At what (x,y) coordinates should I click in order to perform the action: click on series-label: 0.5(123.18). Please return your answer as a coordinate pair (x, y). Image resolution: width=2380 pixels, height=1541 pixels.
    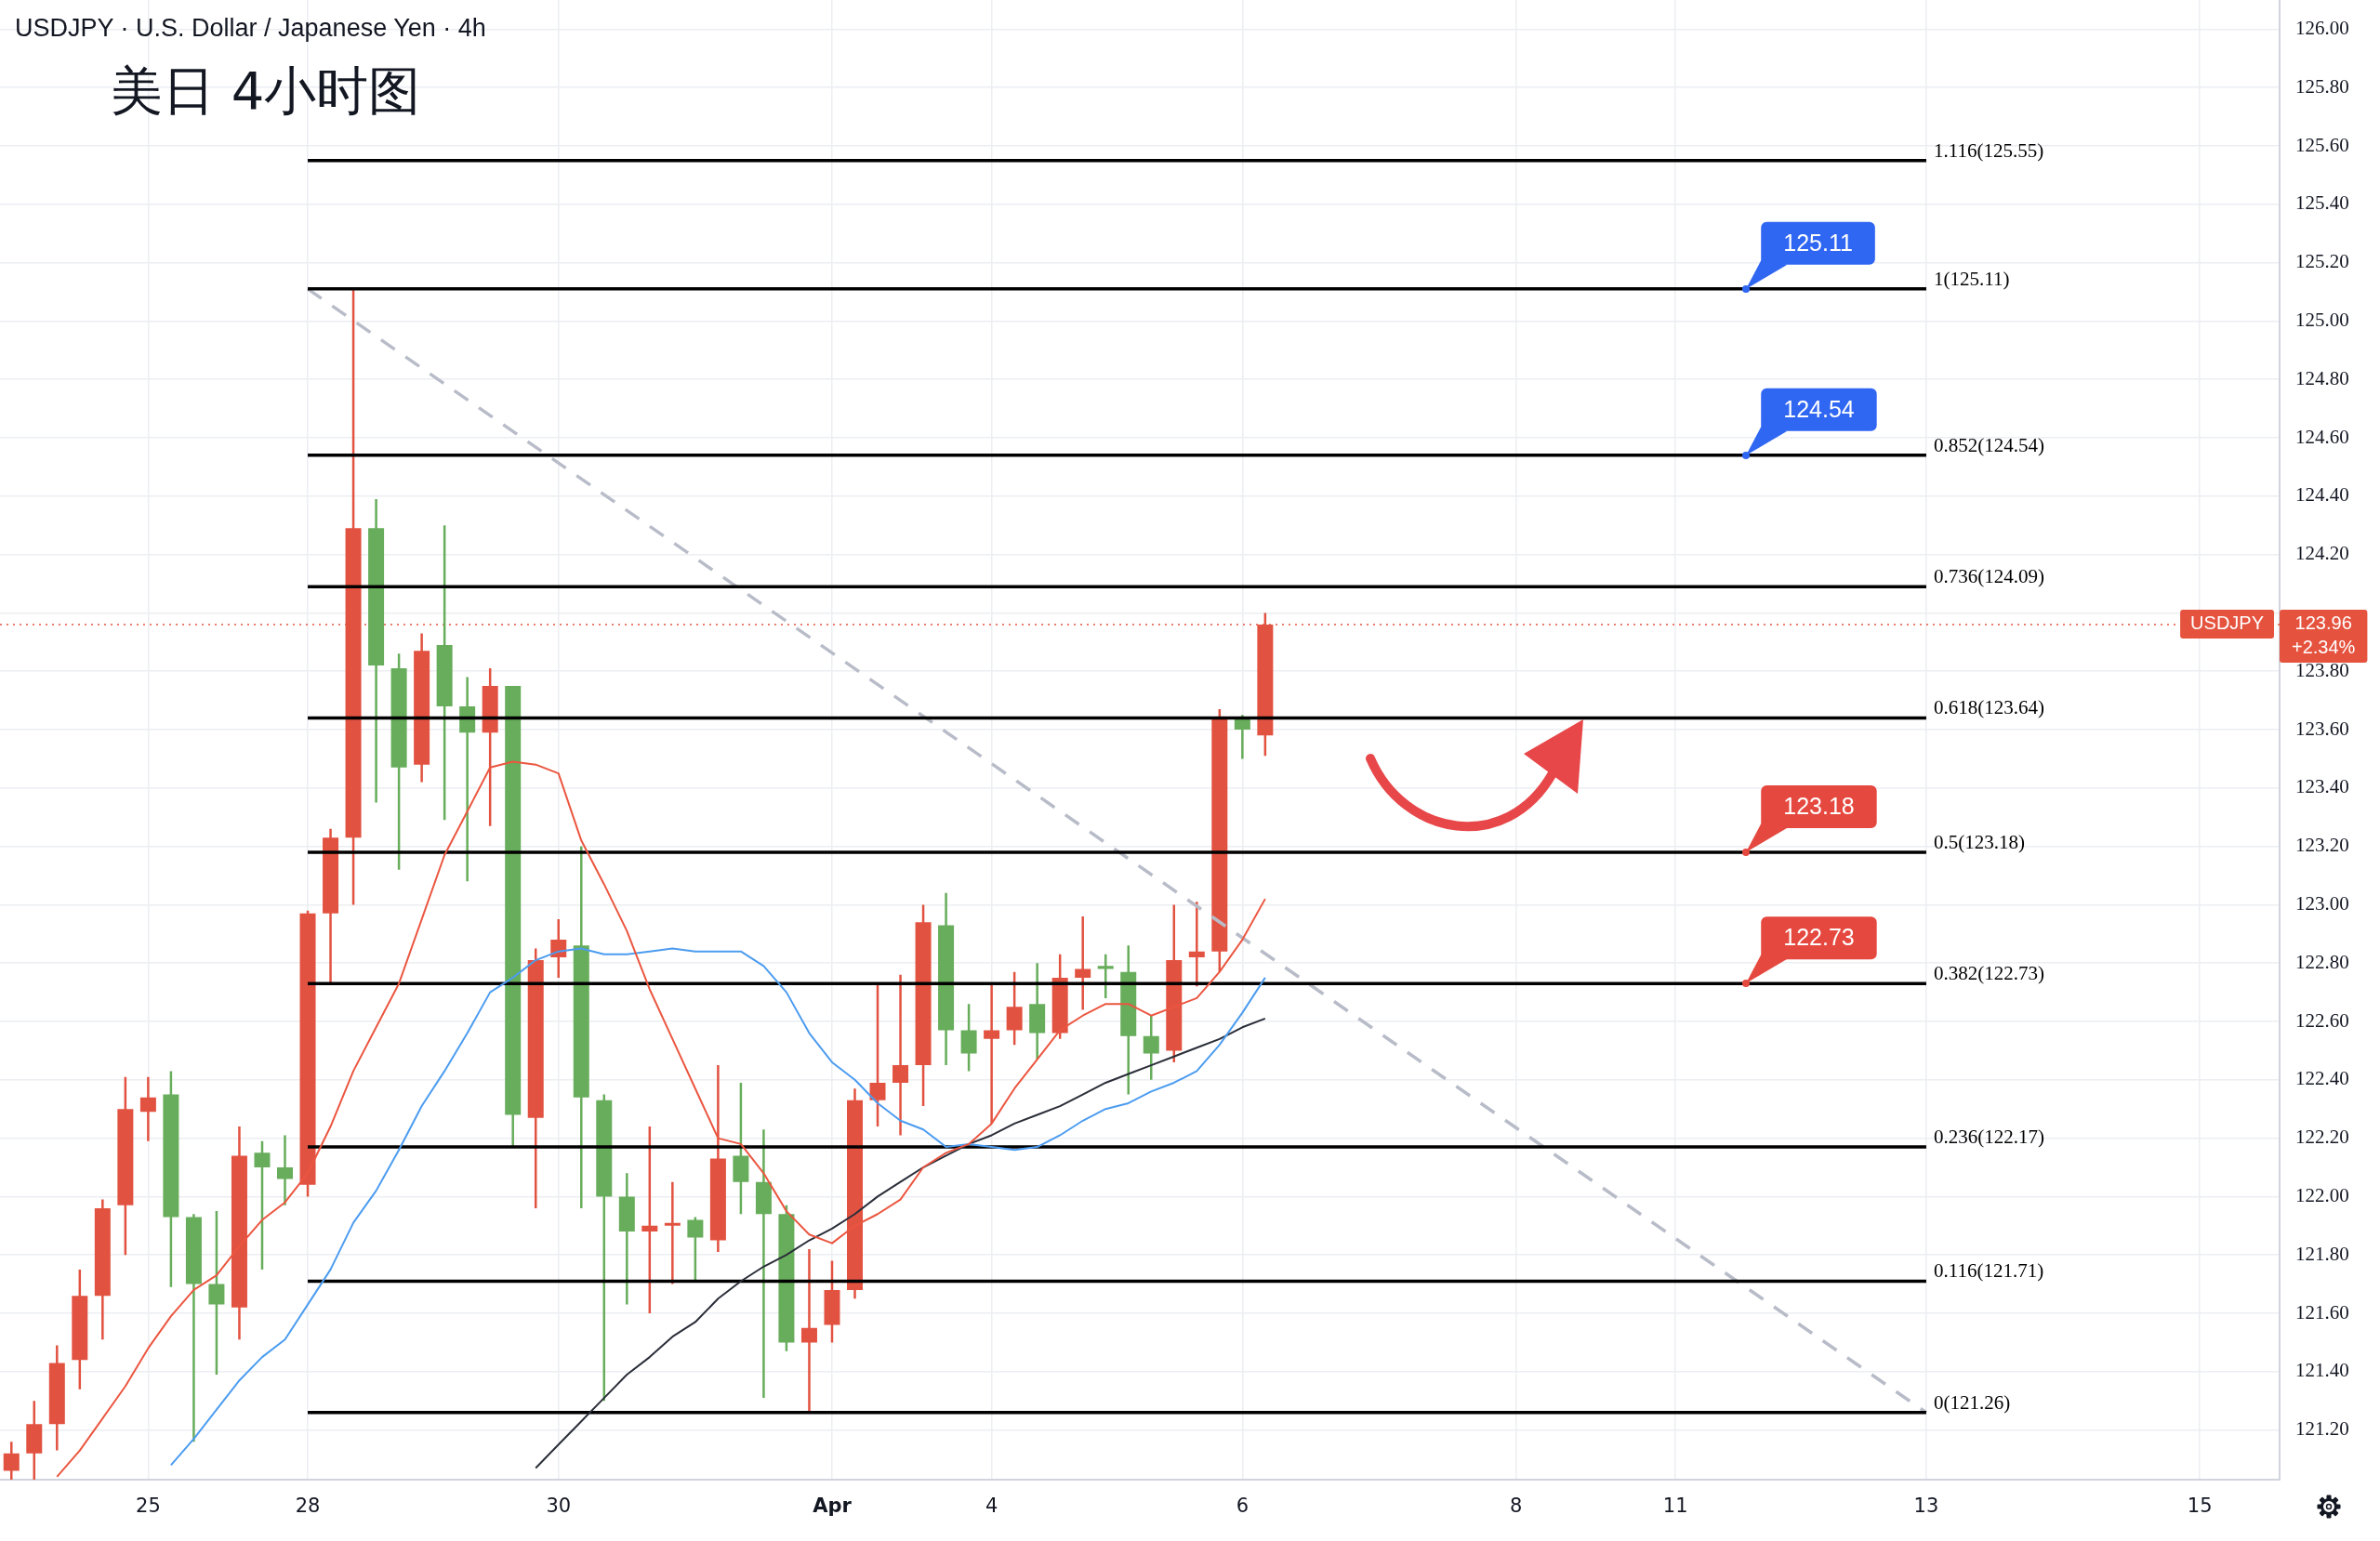
    Looking at the image, I should click on (1979, 841).